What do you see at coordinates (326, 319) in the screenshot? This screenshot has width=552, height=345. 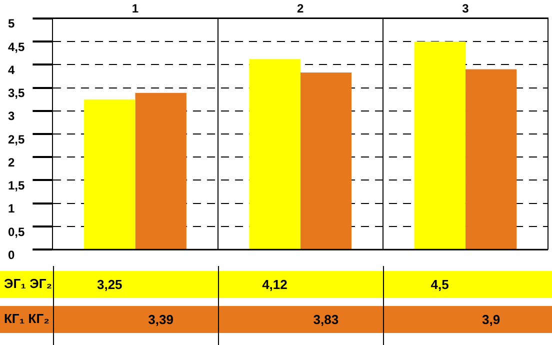 I see `data-label: 3,83` at bounding box center [326, 319].